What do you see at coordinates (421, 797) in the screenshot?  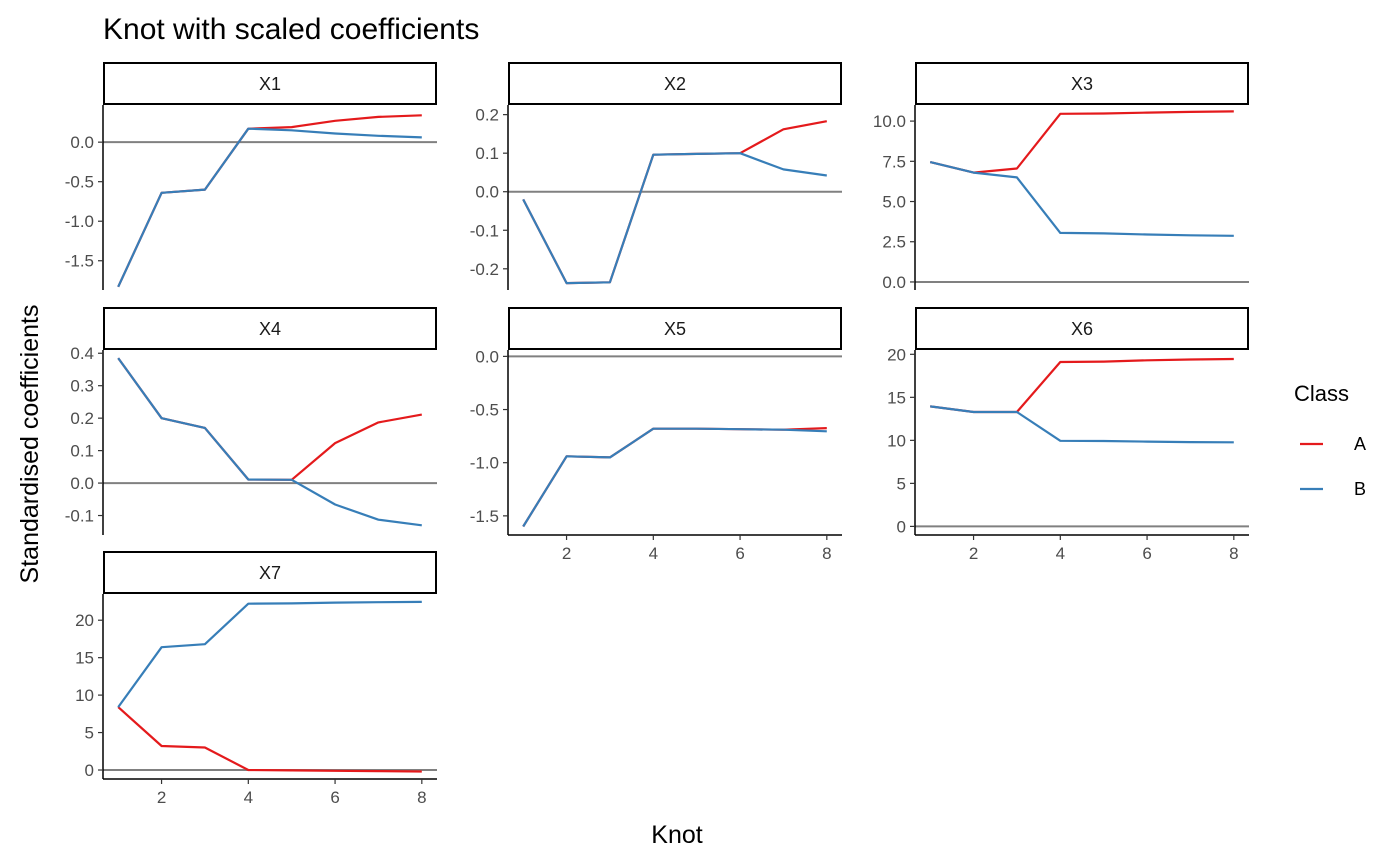 I see `x-tick-label-x7-8: 8` at bounding box center [421, 797].